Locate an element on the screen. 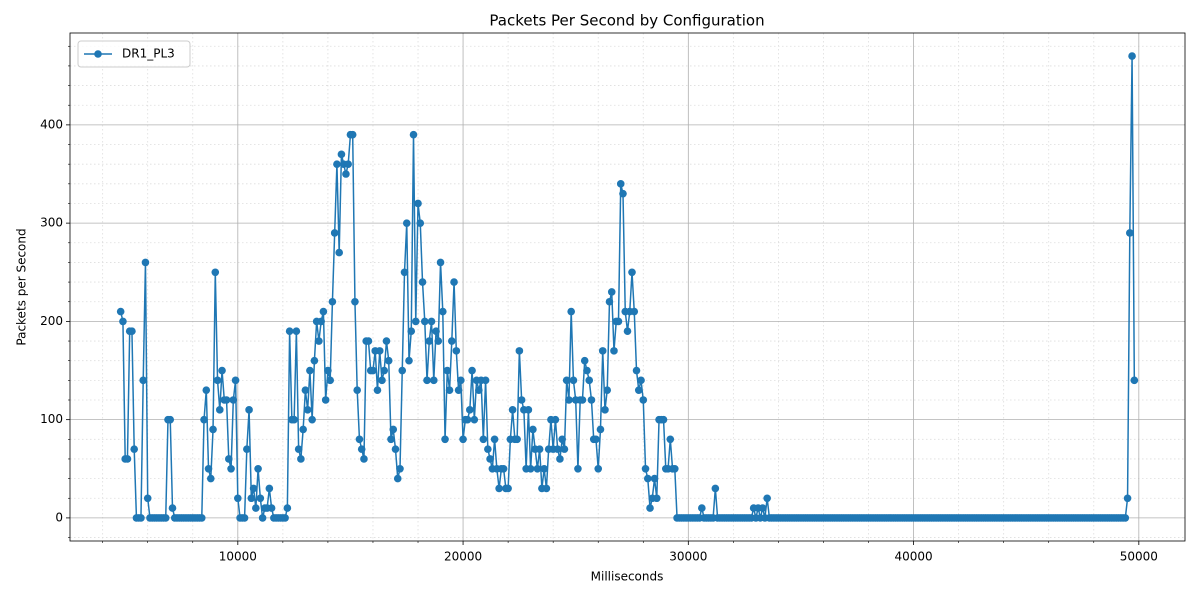 The image size is (1200, 600). legend-marker is located at coordinates (98, 54).